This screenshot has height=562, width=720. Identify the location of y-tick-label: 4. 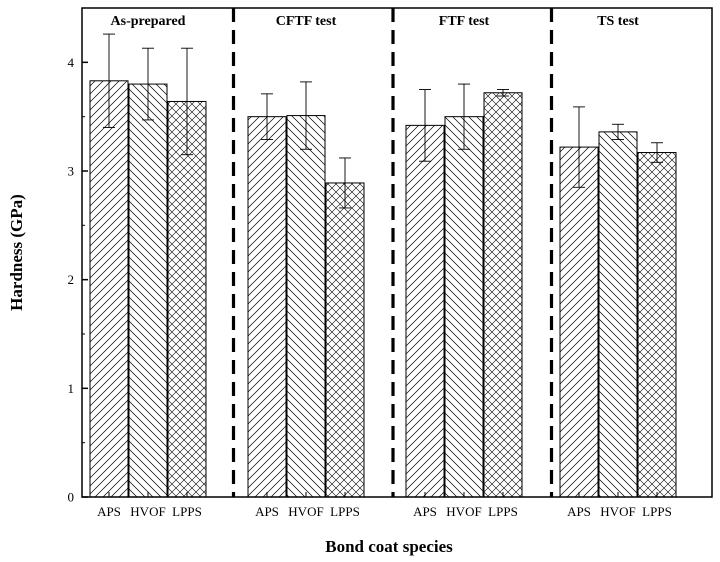
(71, 62).